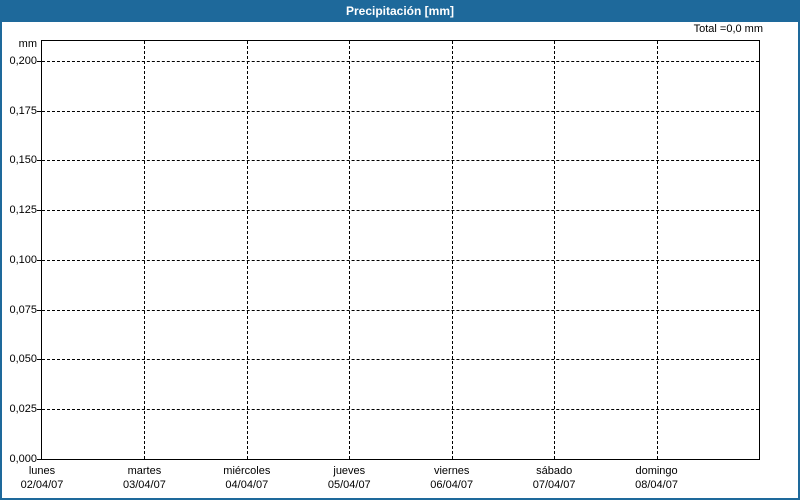 The image size is (800, 500). I want to click on x-axis-day-name: domingo, so click(656, 471).